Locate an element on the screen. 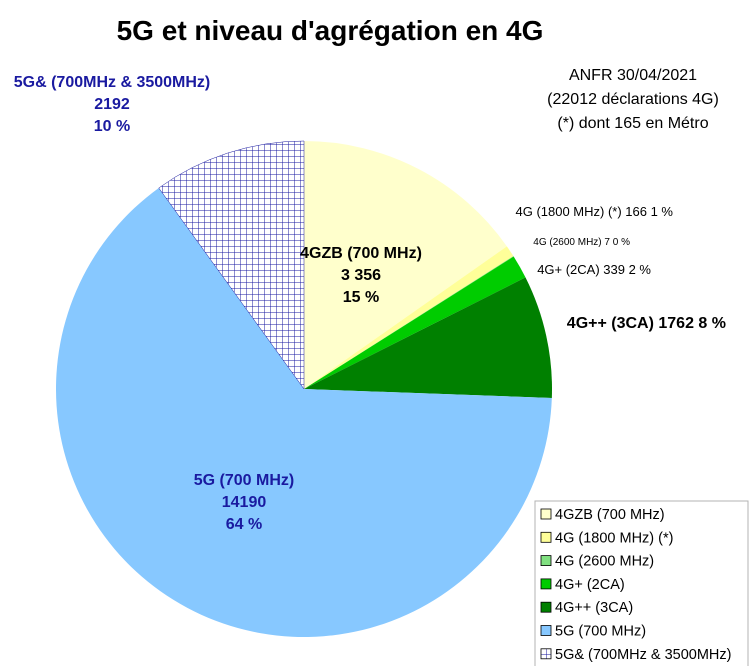  subtitle-line-2: (22012 déclarations 4G) is located at coordinates (633, 99).